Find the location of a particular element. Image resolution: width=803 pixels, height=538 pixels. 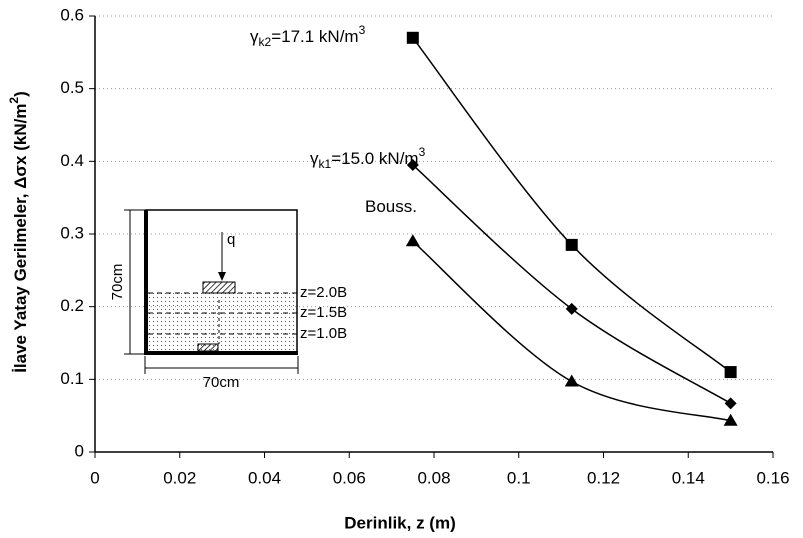

level-label: z=2.0B is located at coordinates (323, 292).